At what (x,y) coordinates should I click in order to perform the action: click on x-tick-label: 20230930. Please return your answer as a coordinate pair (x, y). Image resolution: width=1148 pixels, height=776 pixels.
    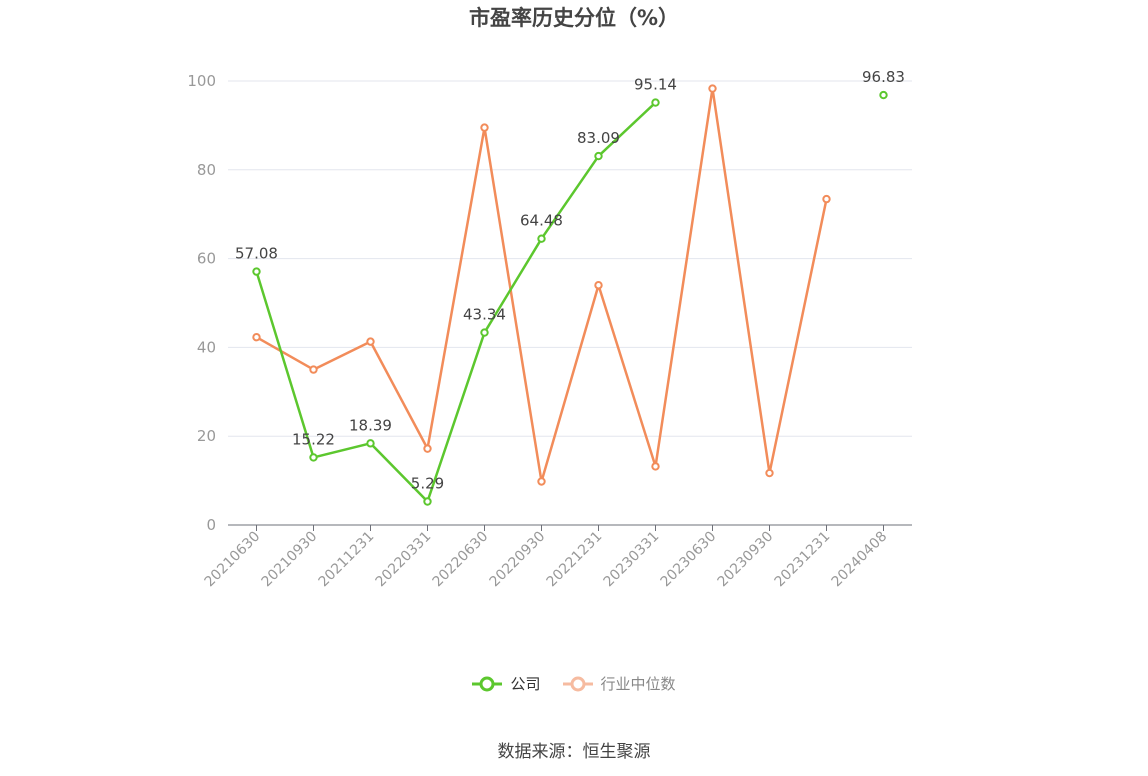
    Looking at the image, I should click on (746, 560).